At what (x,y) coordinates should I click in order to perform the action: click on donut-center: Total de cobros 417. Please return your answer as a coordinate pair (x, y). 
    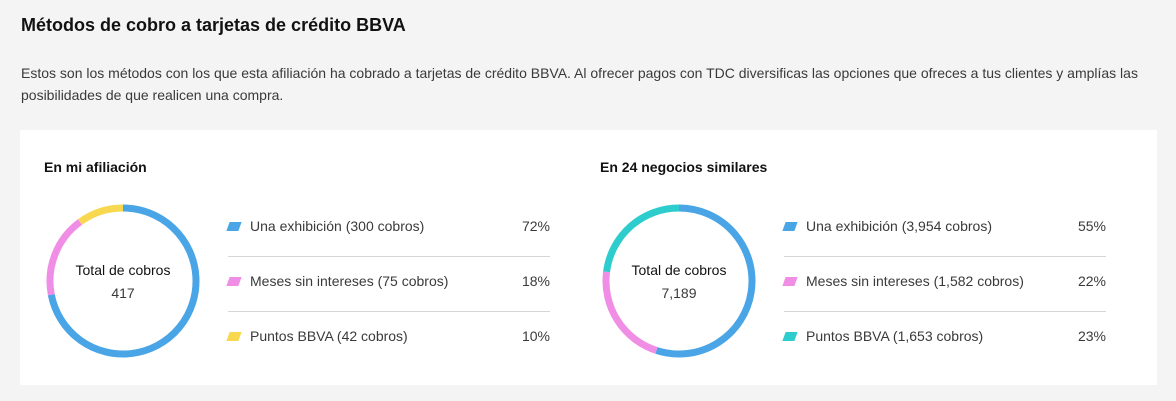
    Looking at the image, I should click on (123, 281).